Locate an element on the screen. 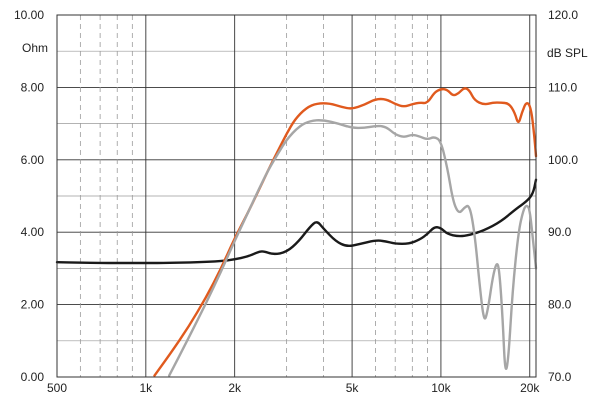  left-y-tick-label: 4.00 is located at coordinates (33, 232).